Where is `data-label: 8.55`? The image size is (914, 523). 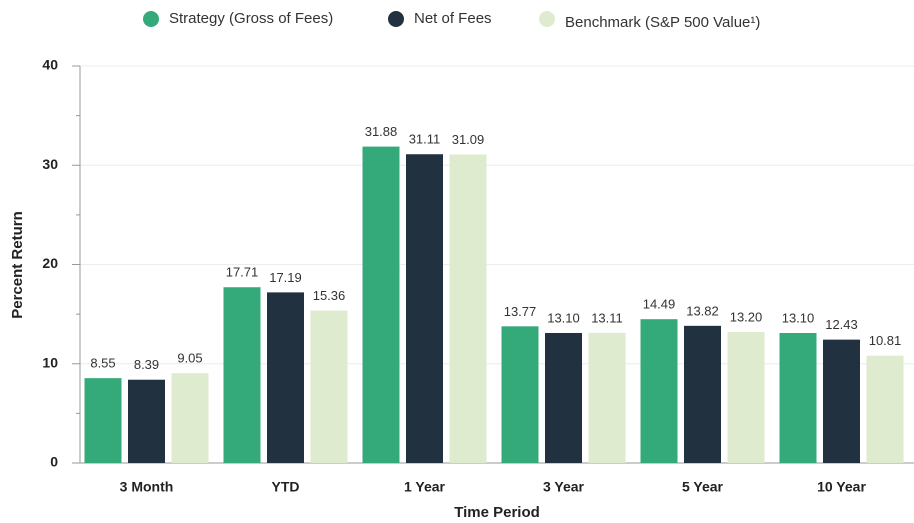
data-label: 8.55 is located at coordinates (102, 363).